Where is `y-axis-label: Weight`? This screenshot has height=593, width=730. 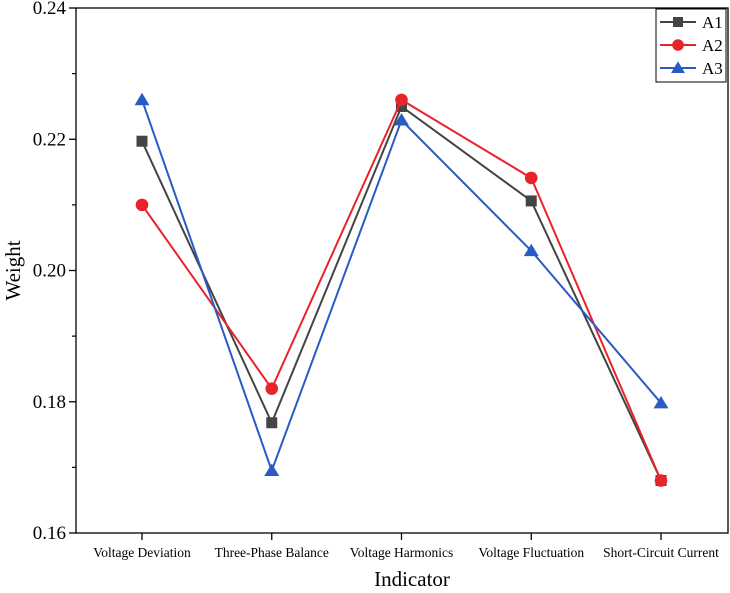
y-axis-label: Weight is located at coordinates (13, 270).